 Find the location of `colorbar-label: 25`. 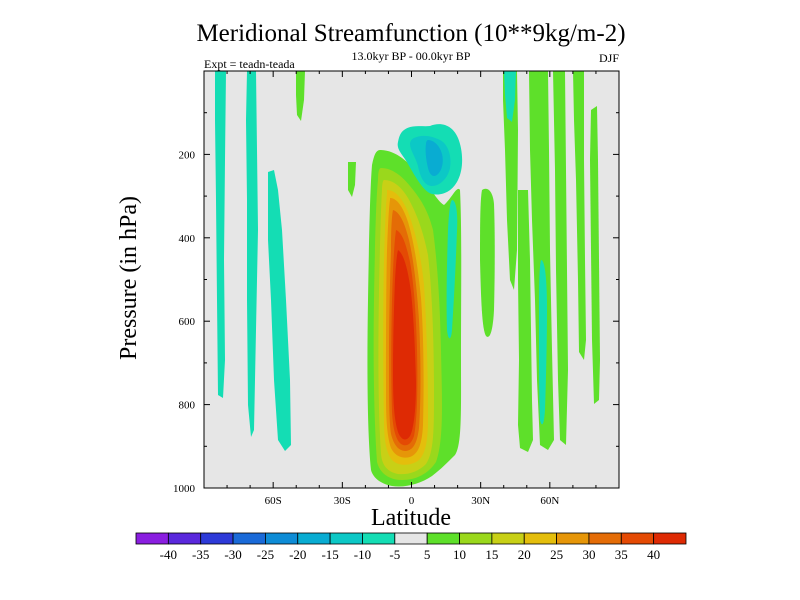

colorbar-label: 25 is located at coordinates (556, 554).